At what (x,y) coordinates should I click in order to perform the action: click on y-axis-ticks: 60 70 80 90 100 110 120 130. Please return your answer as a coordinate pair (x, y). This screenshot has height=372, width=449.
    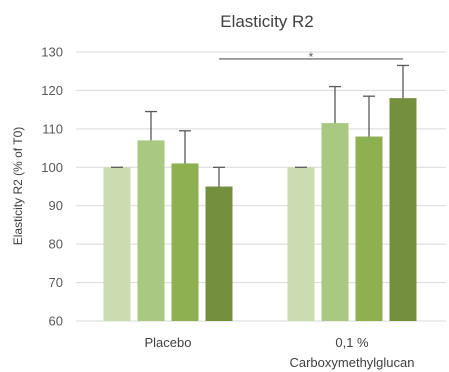
    Looking at the image, I should click on (52, 187).